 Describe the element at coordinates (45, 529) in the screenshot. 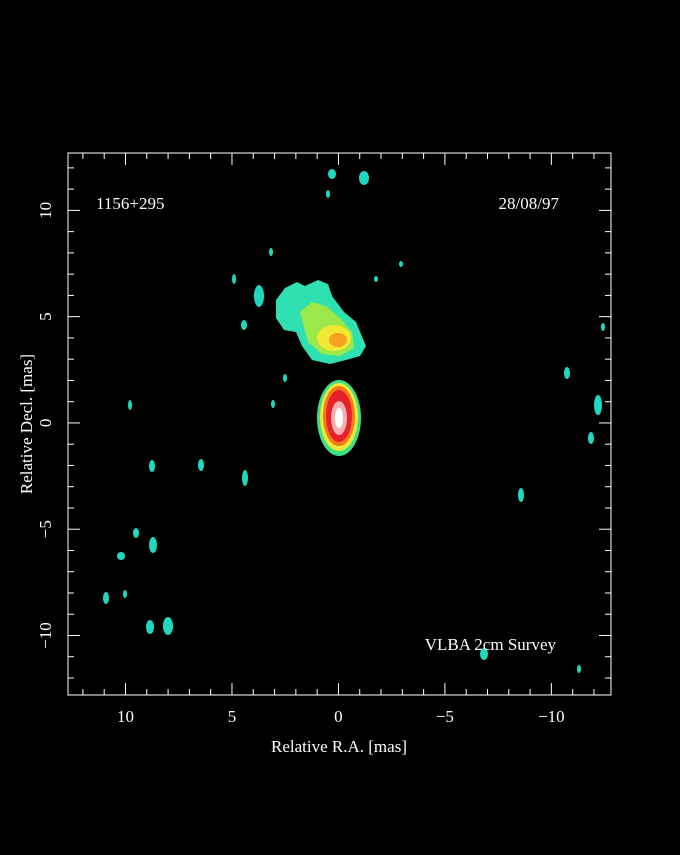

I see `y-tick-label: −5` at that location.